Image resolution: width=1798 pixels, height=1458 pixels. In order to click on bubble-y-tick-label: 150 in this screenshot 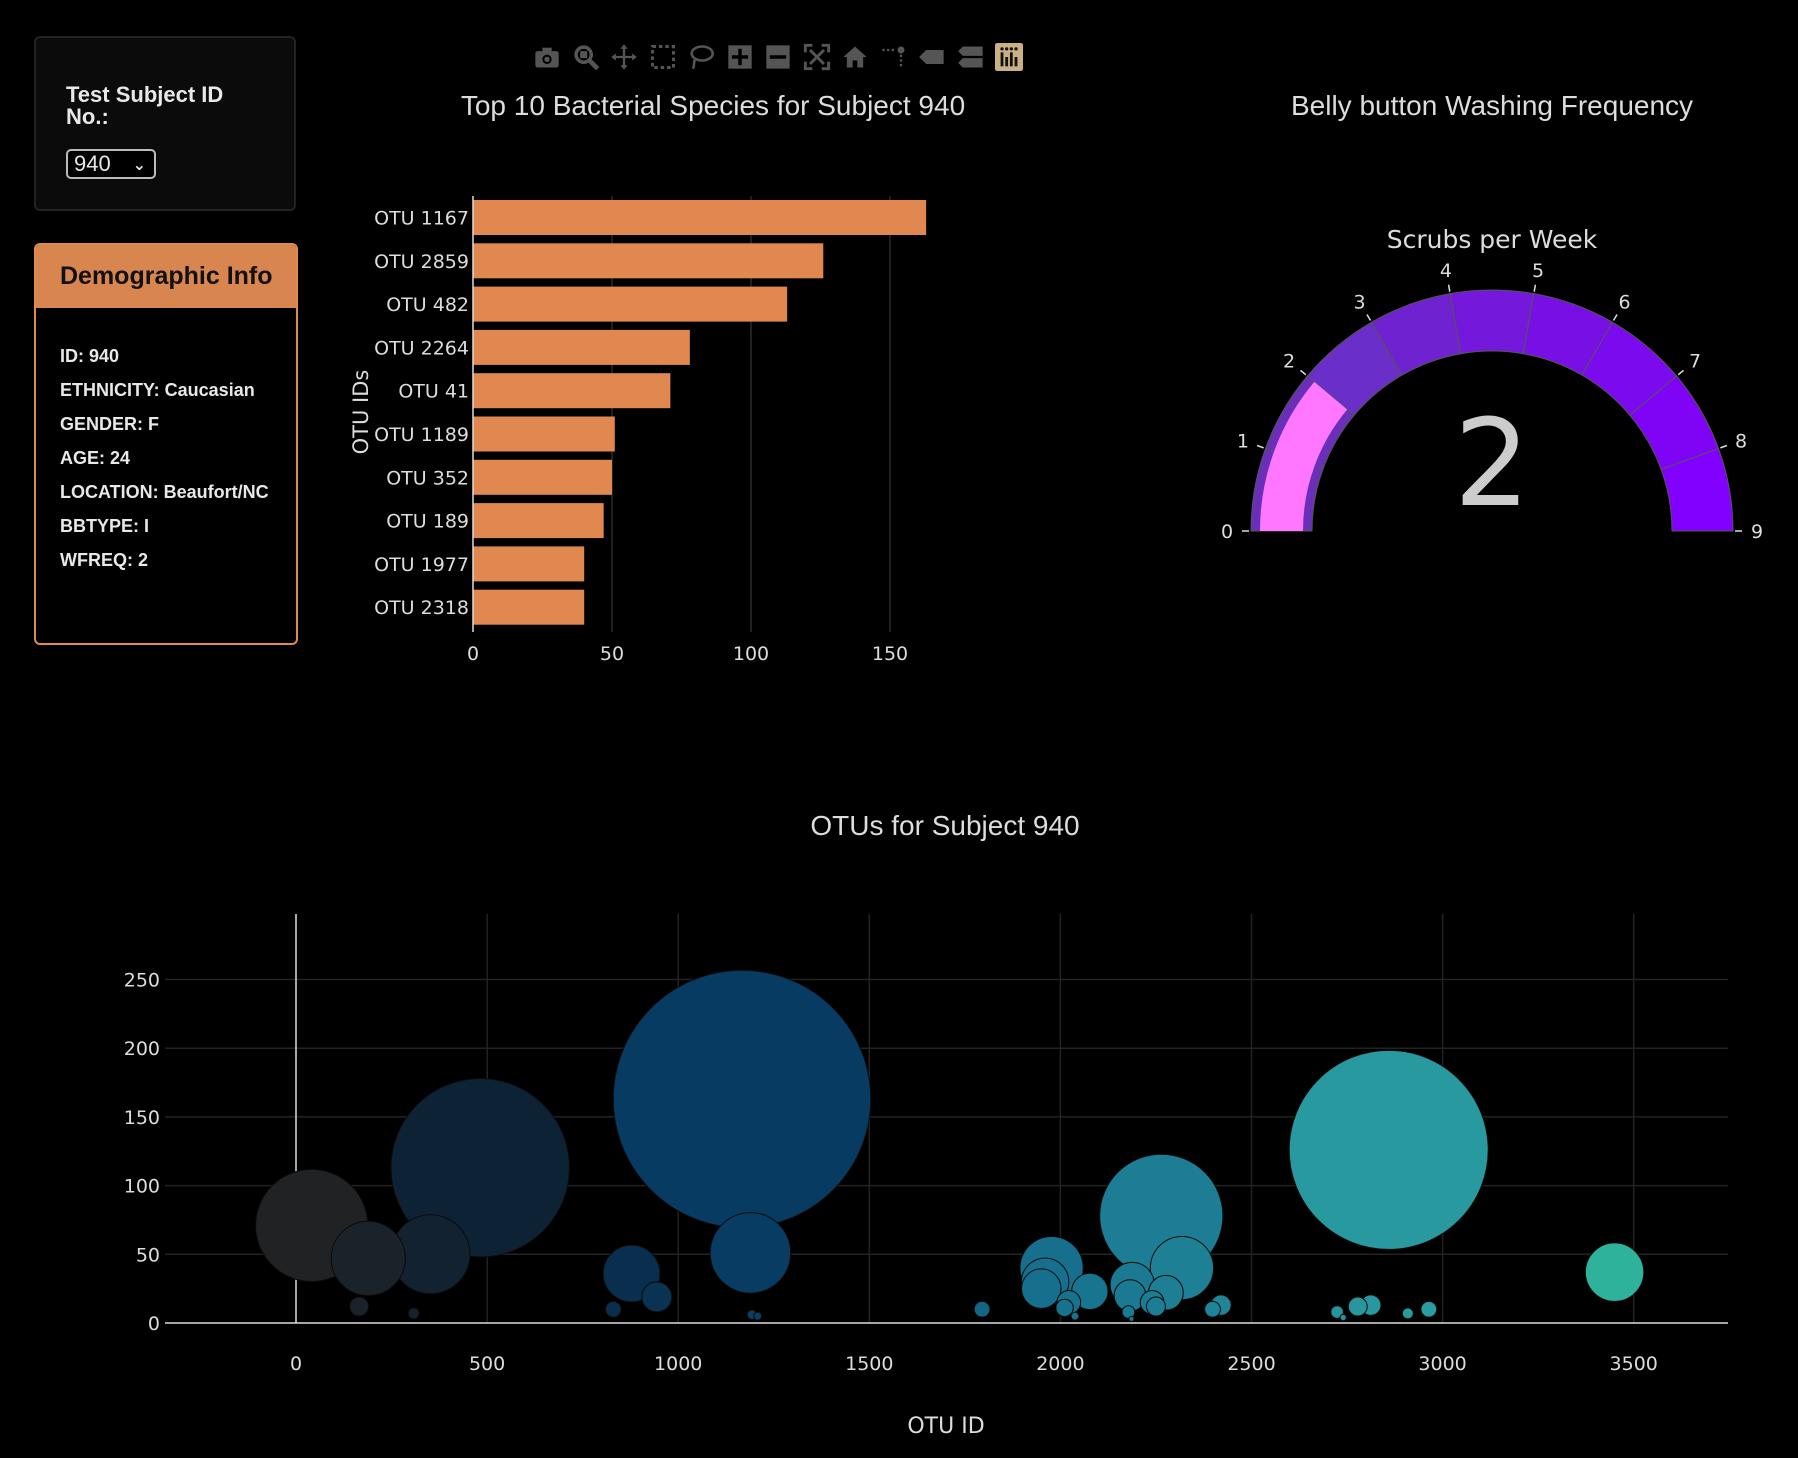, I will do `click(142, 1118)`.